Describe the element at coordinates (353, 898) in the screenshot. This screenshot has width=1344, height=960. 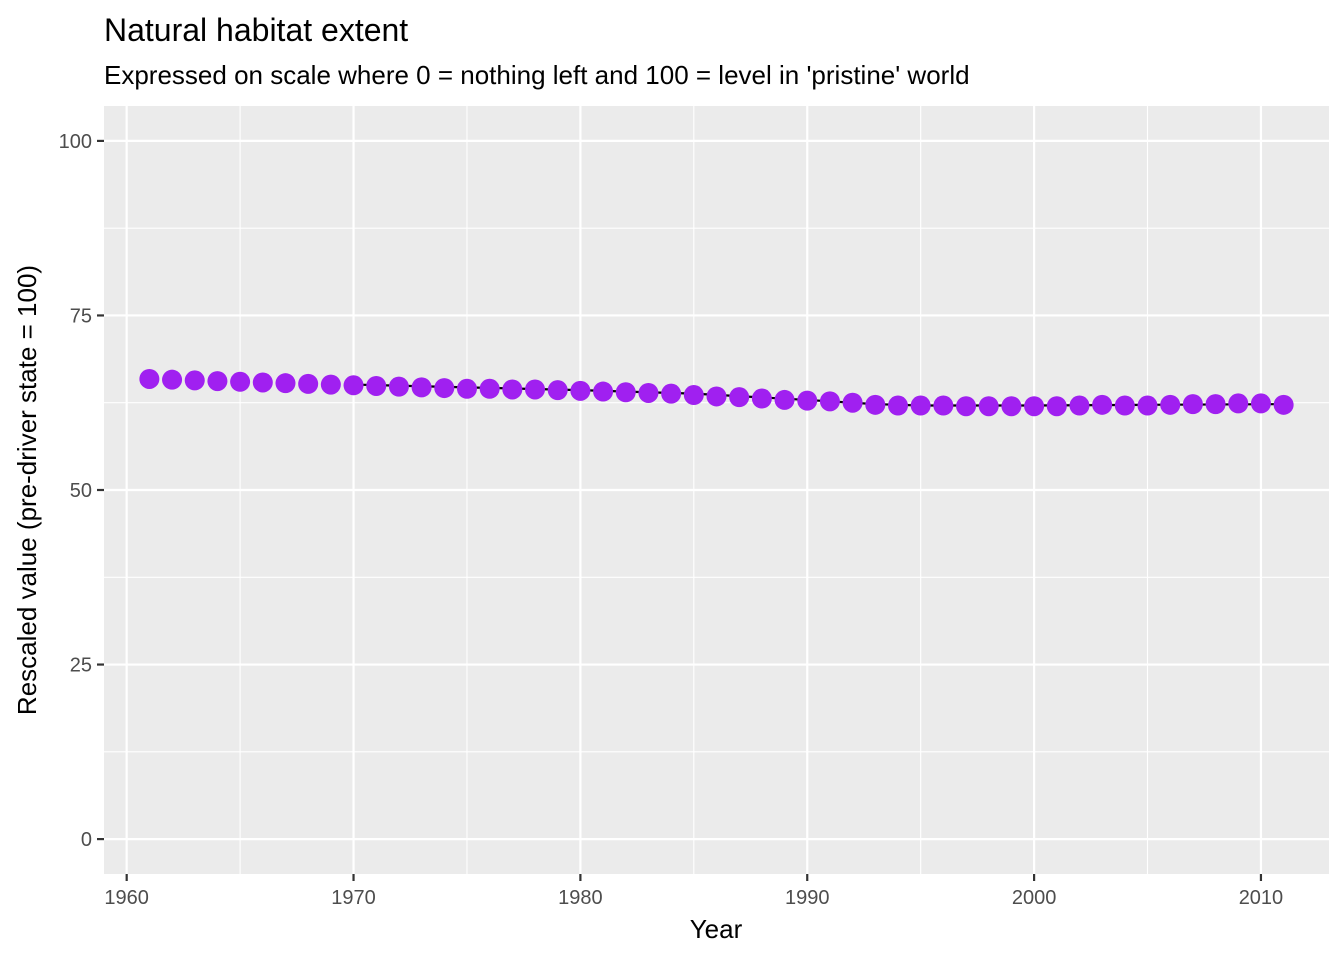
I see `x-tick-label: 1970` at that location.